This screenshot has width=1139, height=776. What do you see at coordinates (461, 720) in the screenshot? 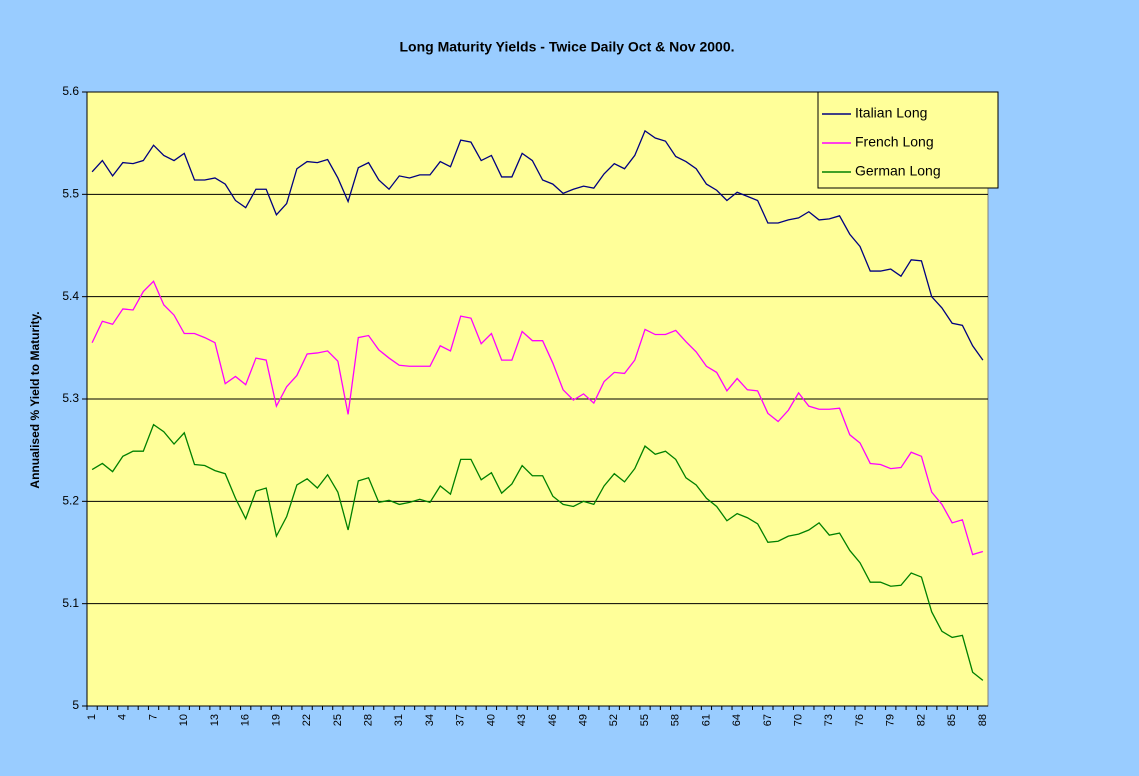
I see `x-tick-label: 37` at bounding box center [461, 720].